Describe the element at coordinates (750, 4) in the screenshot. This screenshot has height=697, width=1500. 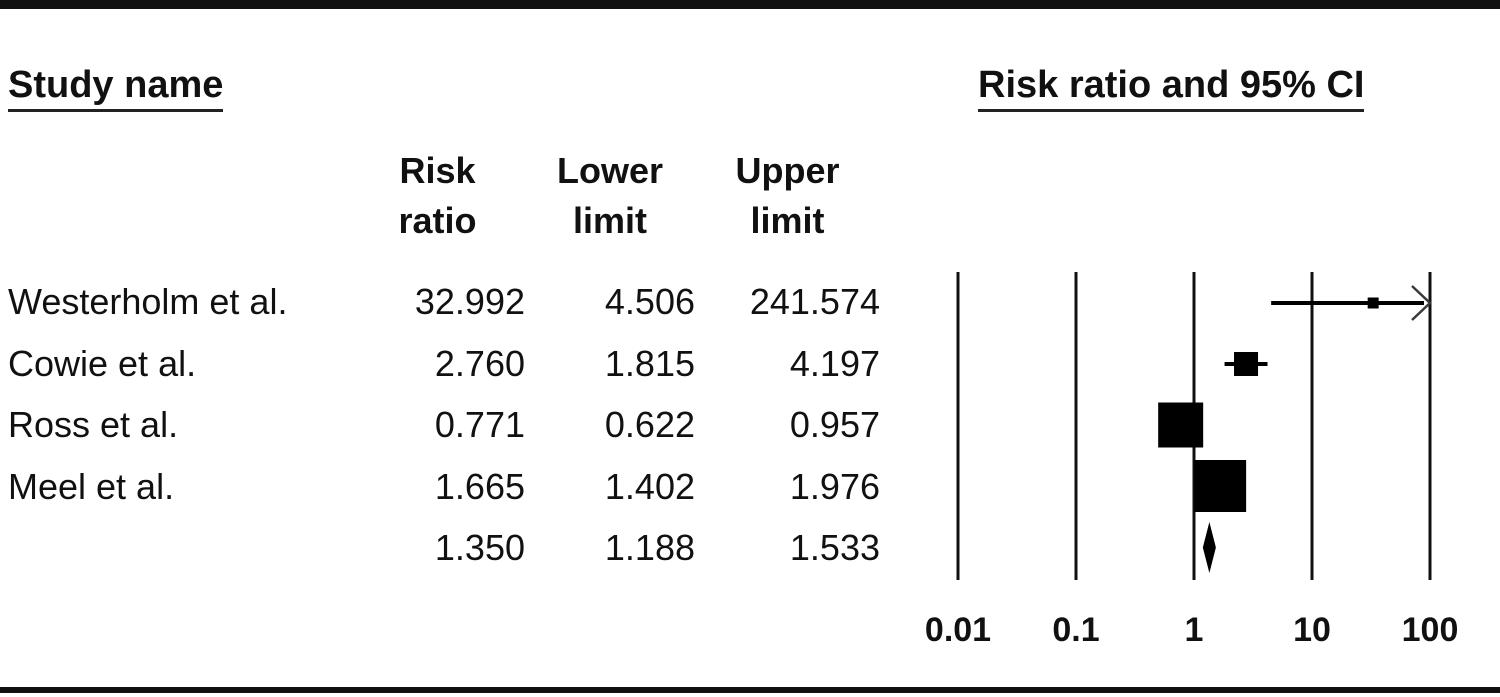
I see `top-divider` at that location.